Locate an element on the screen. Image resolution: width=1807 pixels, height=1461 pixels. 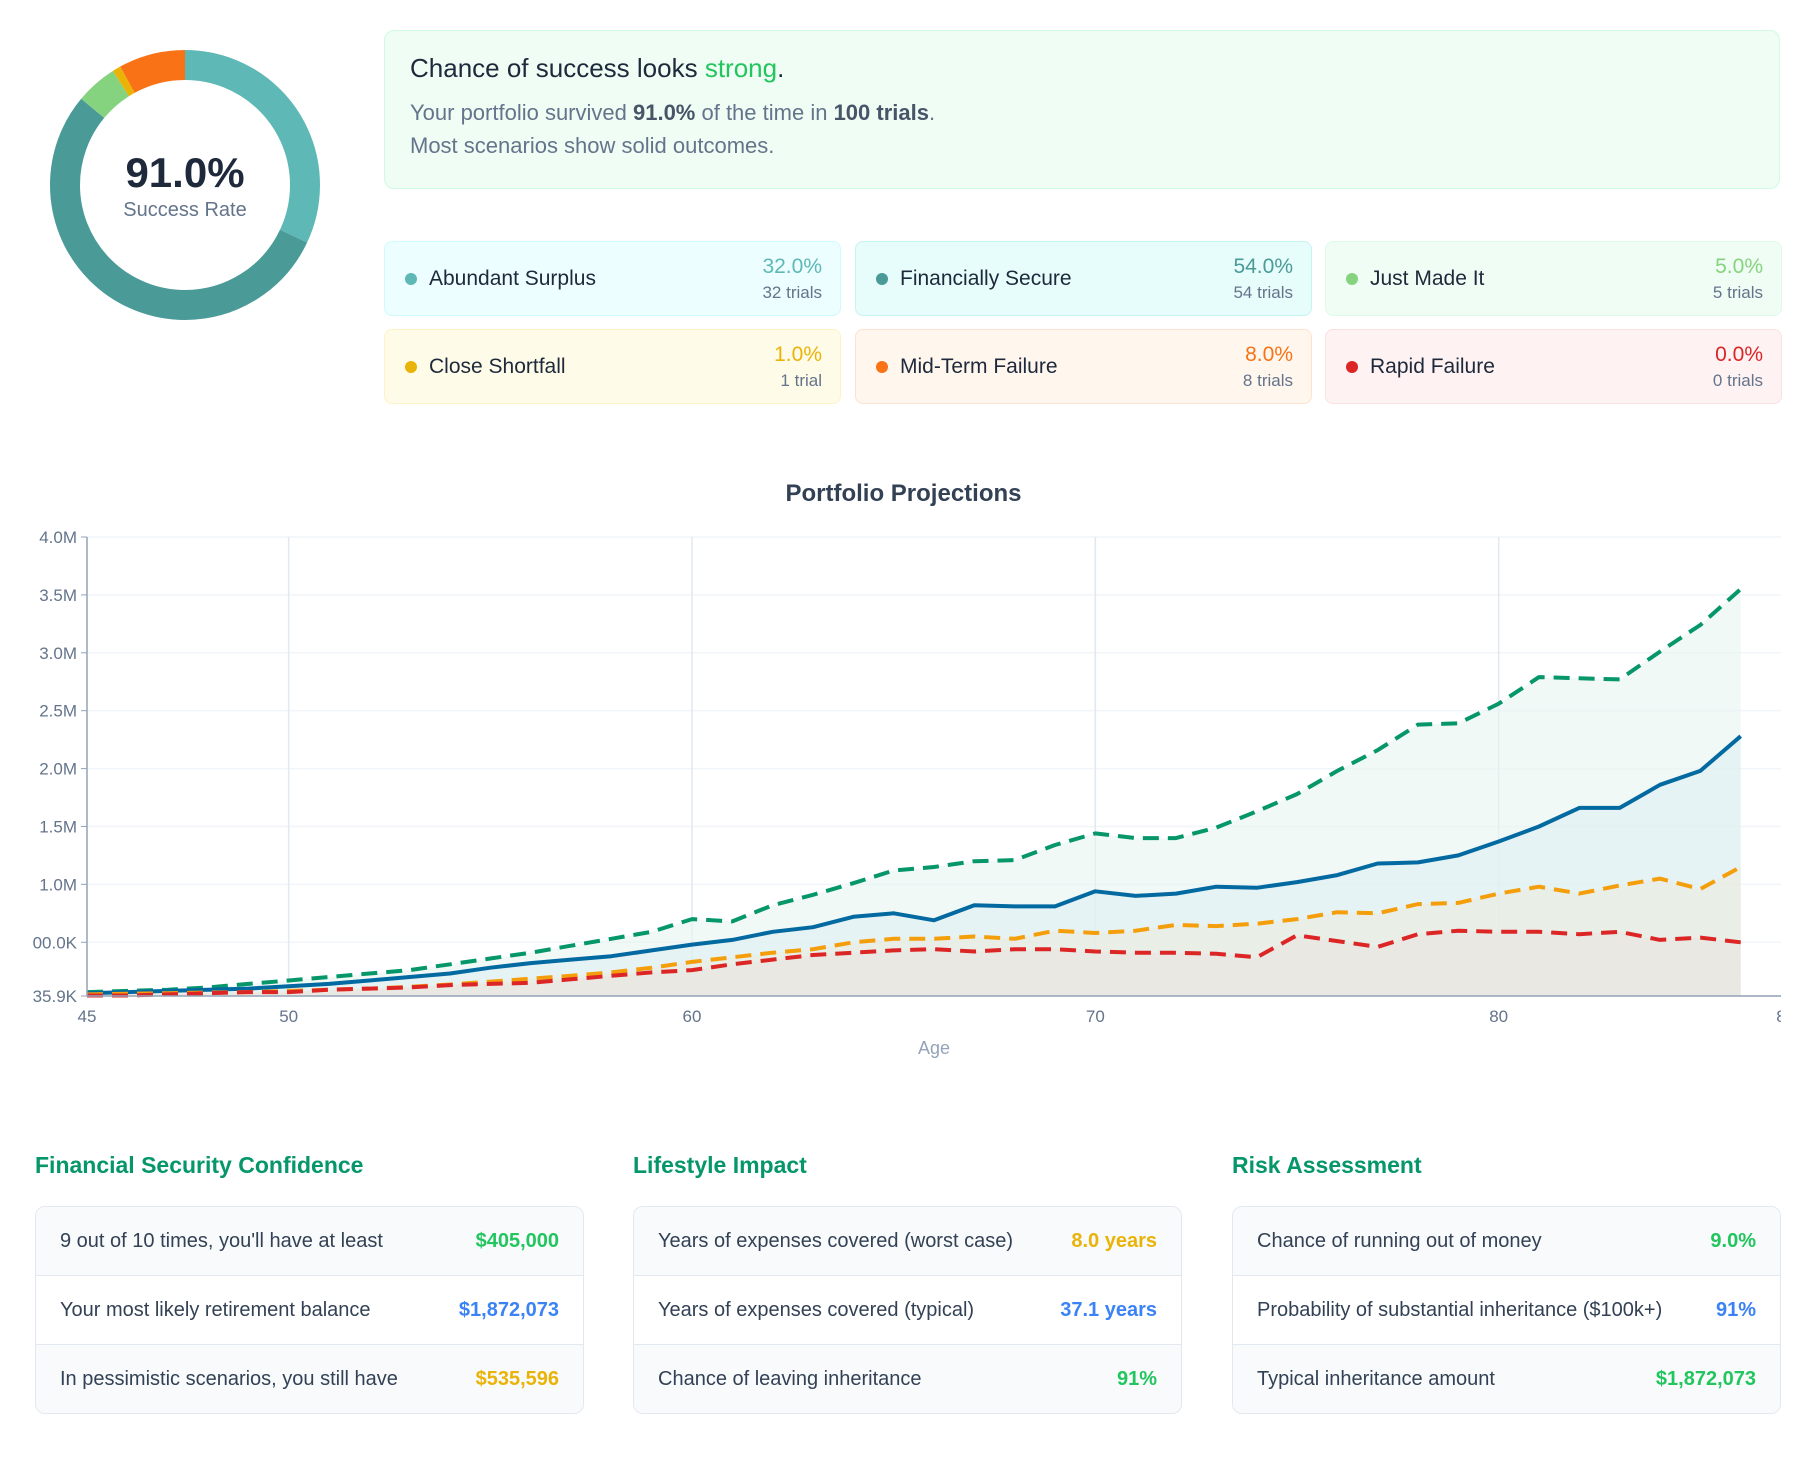
outcome-card-rapid-failure: Rapid Failure 0.0% 0 trials is located at coordinates (1553, 366).